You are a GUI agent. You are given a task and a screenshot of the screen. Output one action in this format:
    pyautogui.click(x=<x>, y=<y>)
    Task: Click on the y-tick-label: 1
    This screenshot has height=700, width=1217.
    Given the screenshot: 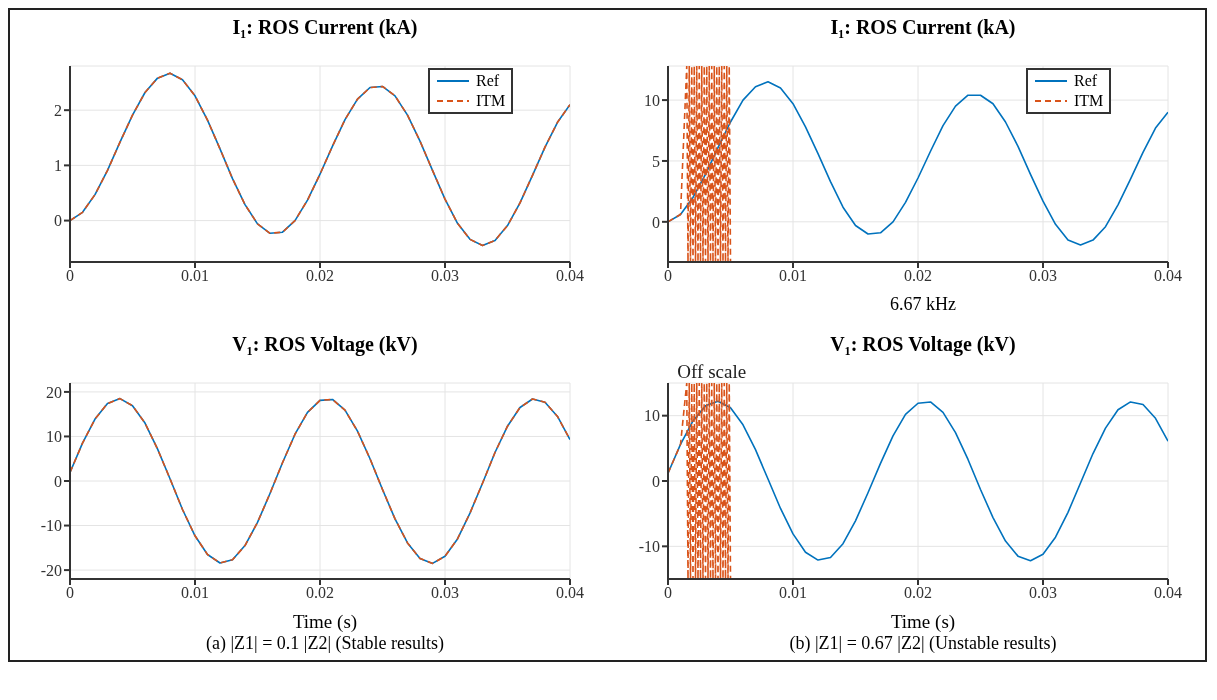 What is the action you would take?
    pyautogui.click(x=58, y=166)
    